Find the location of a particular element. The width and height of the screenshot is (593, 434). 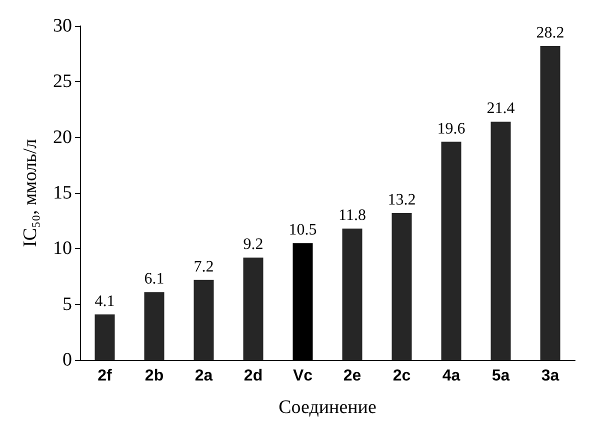

y-tick-label: 10 is located at coordinates (62, 249).